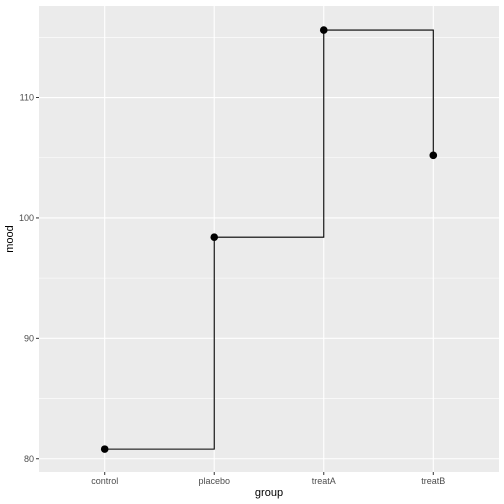 The image size is (504, 504). Describe the element at coordinates (29, 459) in the screenshot. I see `y-tick-label: 80` at that location.